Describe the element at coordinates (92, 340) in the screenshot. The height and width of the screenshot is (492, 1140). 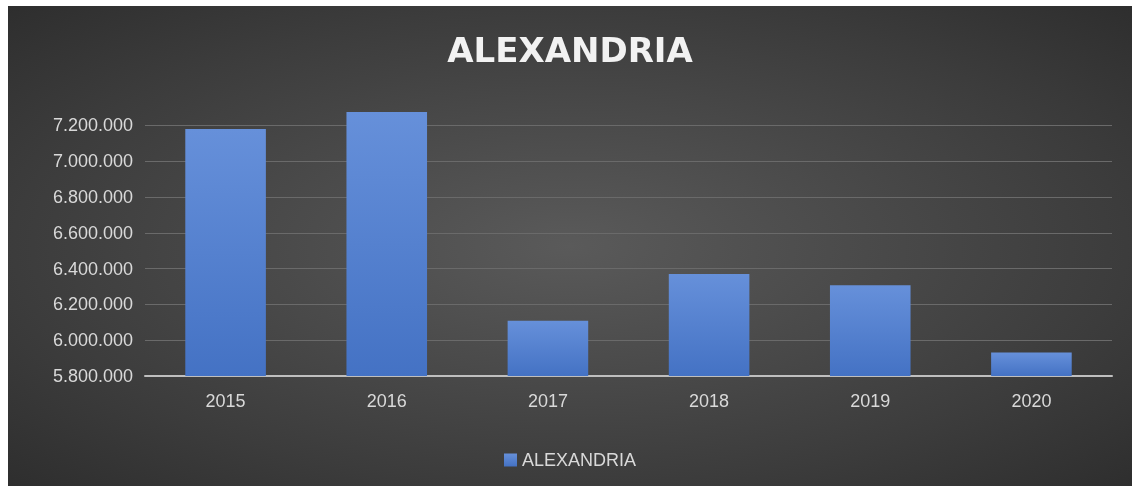
I see `y-tick-label: 6.000.000` at that location.